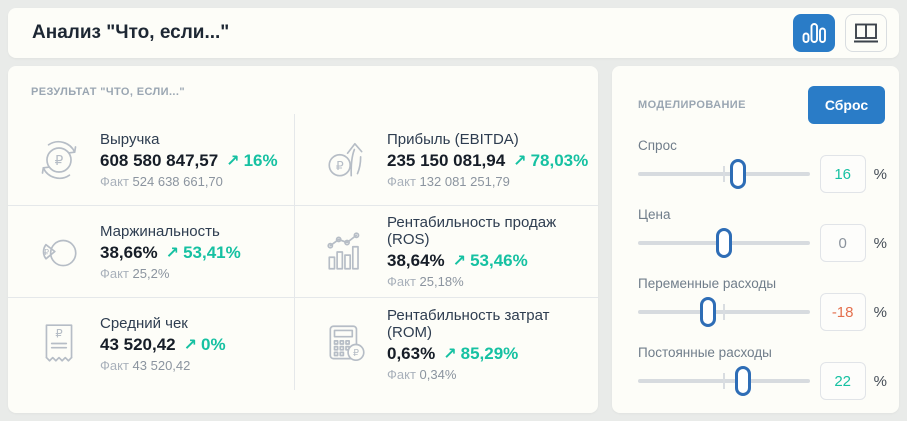 The width and height of the screenshot is (907, 421). I want to click on slider-group-demand: Спрос 16 %, so click(762, 165).